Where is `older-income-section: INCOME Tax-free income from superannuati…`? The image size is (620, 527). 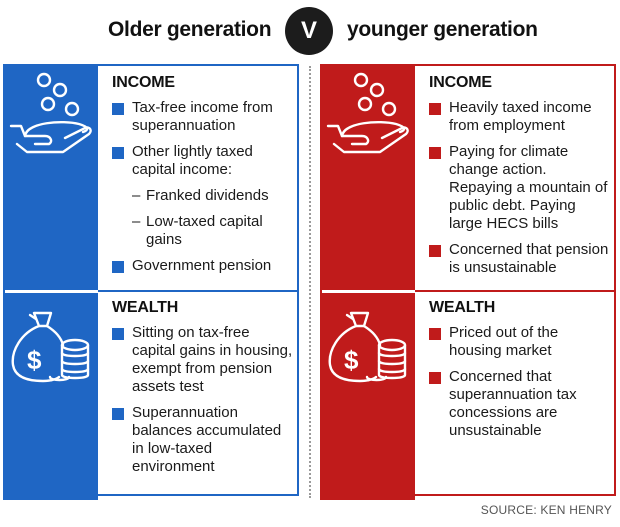 older-income-section: INCOME Tax-free income from superannuati… is located at coordinates (203, 178).